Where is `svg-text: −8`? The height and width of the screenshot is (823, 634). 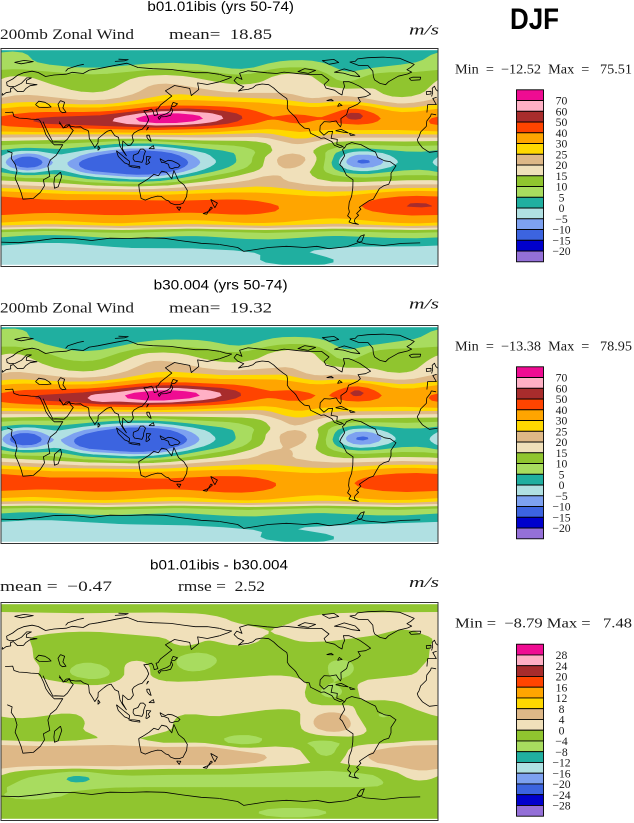 svg-text: −8 is located at coordinates (561, 752).